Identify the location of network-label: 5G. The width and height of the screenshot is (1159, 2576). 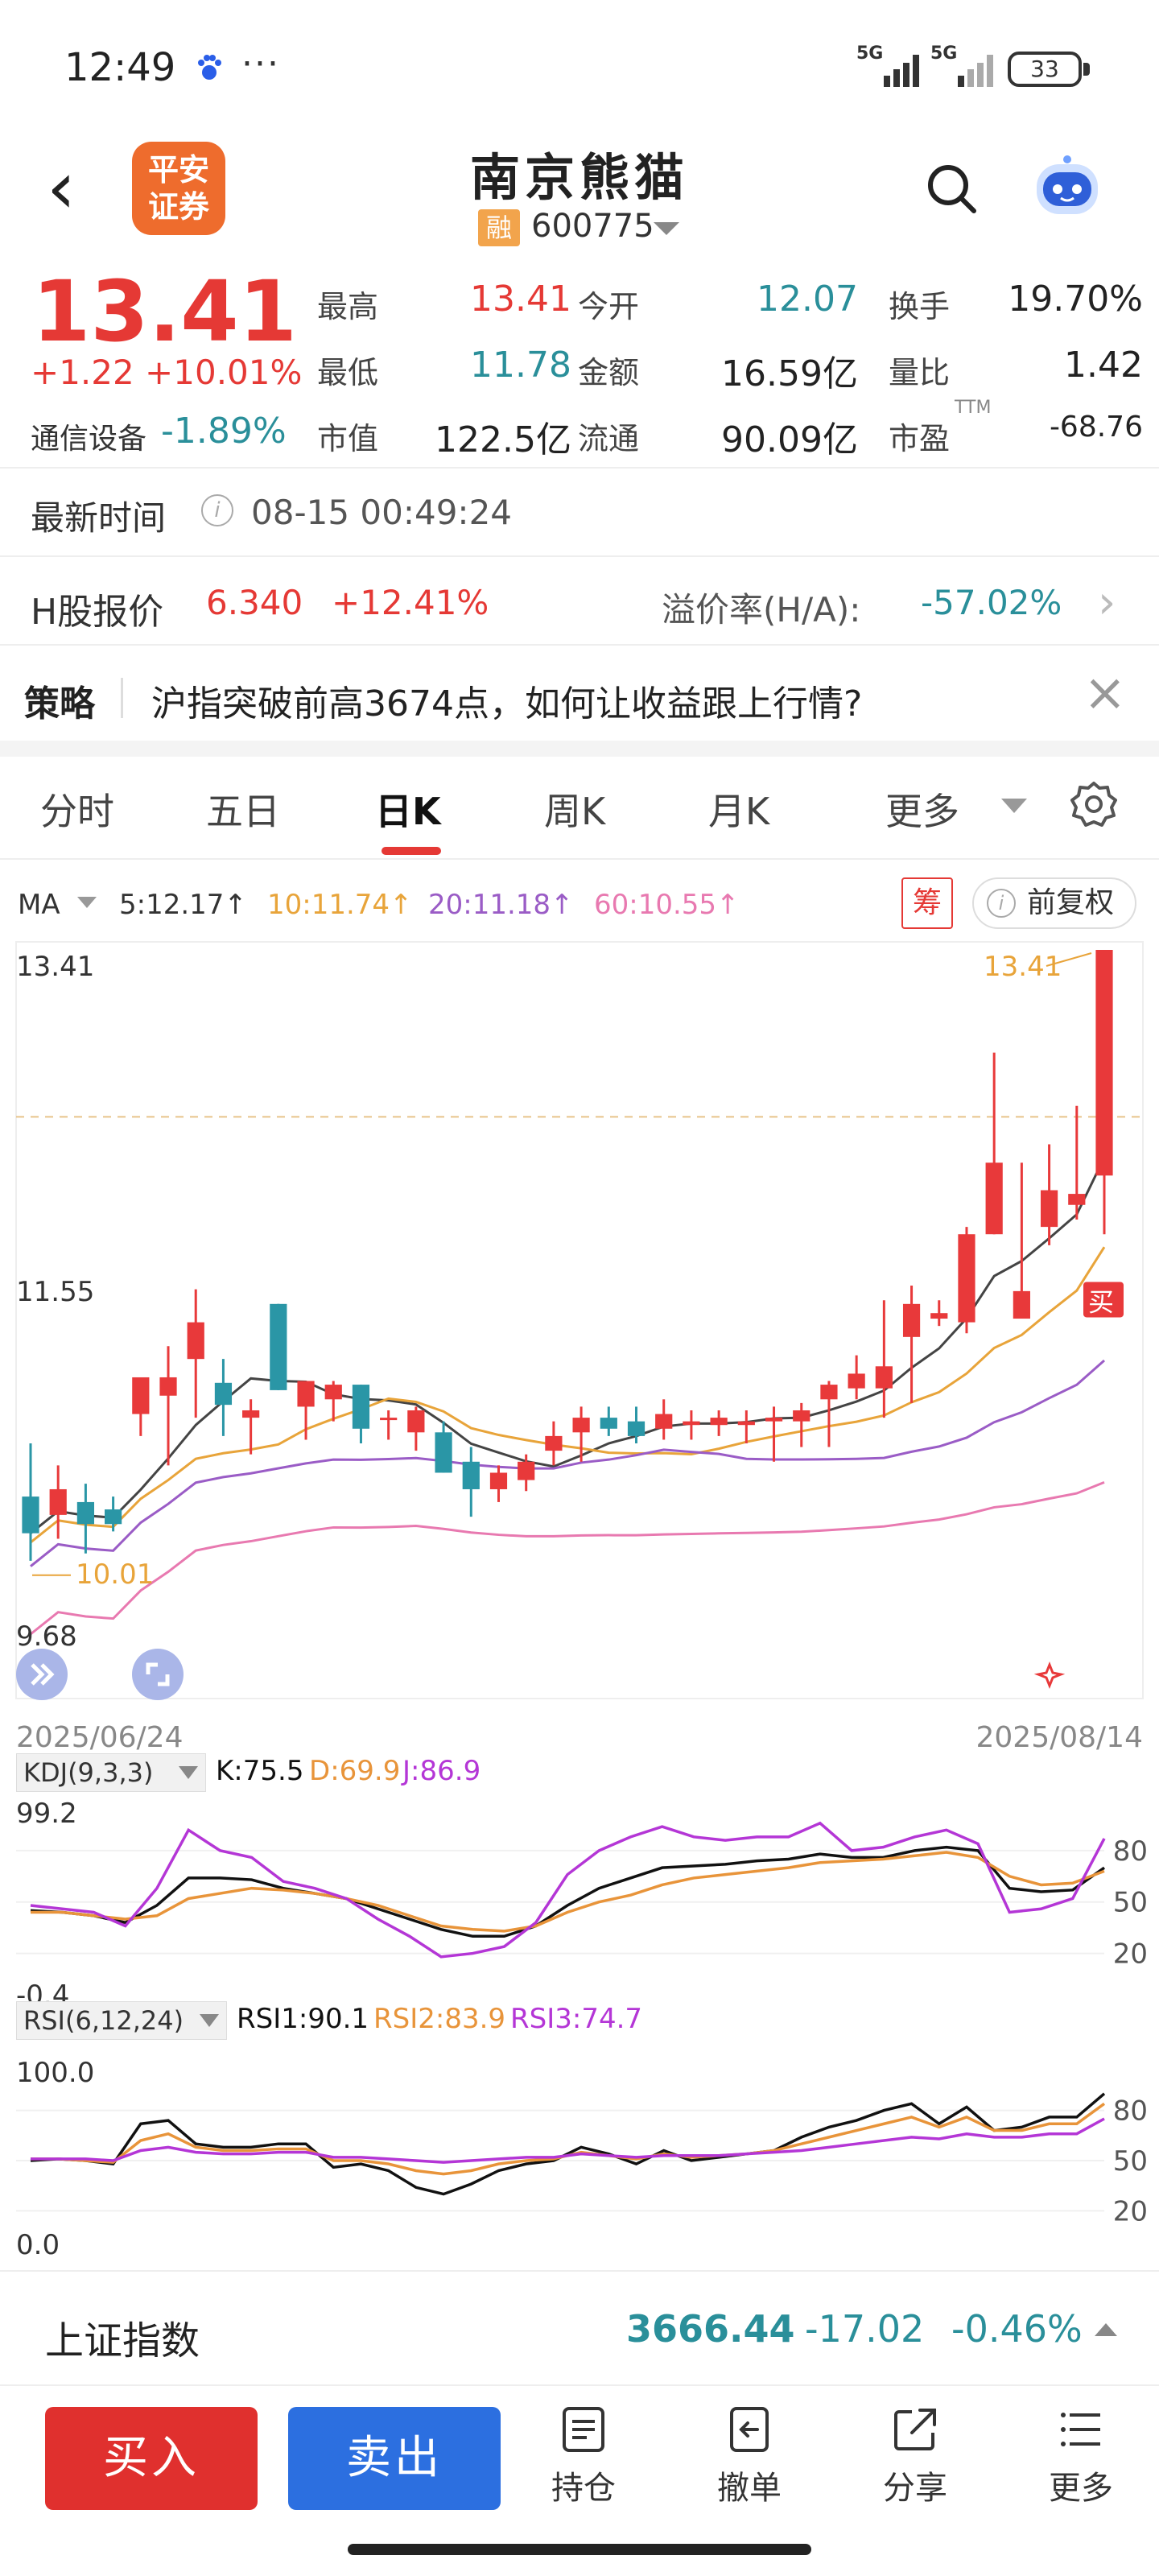
(944, 53).